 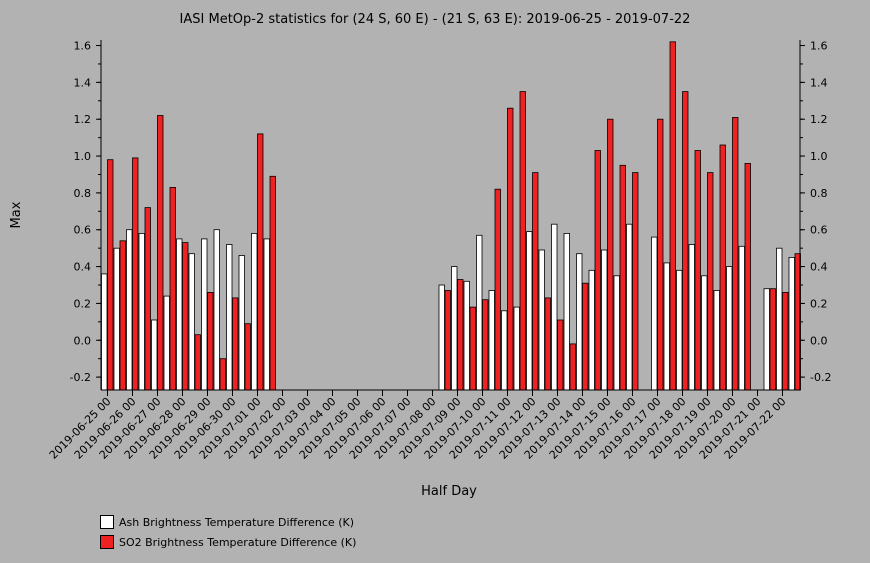 I want to click on y-tick-label-right: 0.2, so click(x=819, y=303).